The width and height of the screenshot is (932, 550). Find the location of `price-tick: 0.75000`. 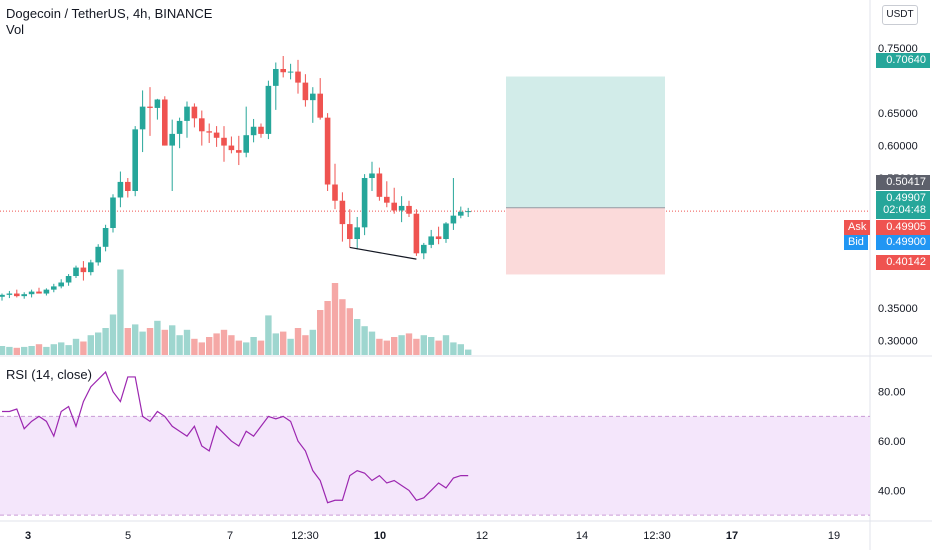

price-tick: 0.75000 is located at coordinates (898, 49).